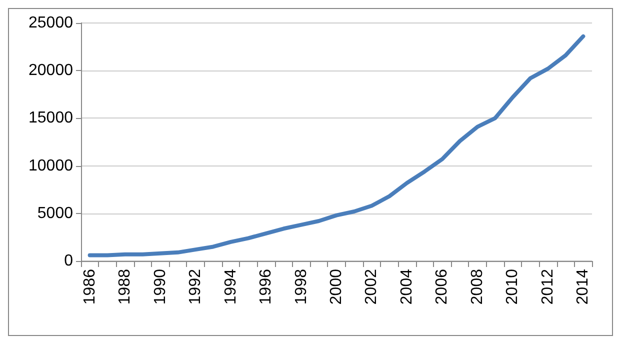 The height and width of the screenshot is (342, 619). I want to click on x-tick-label: 2012, so click(547, 286).